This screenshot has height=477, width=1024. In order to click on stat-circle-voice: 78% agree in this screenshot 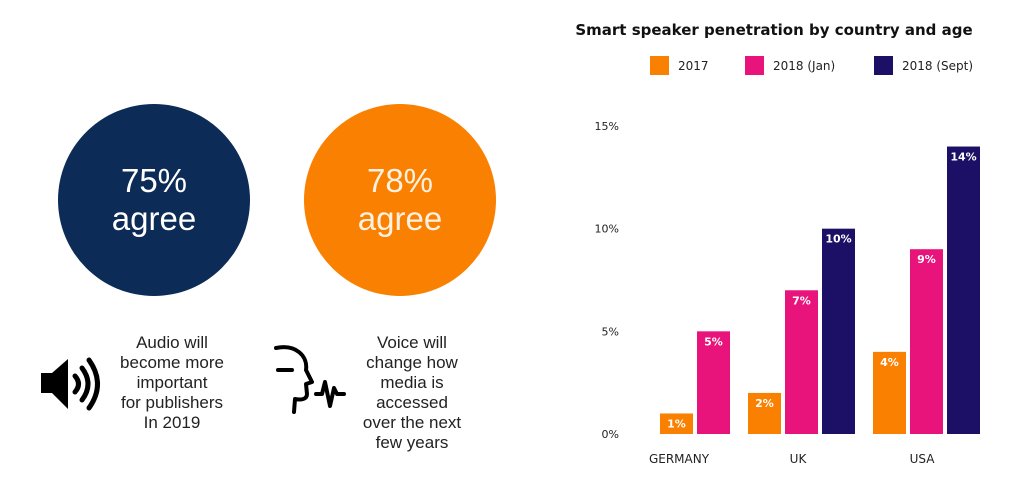, I will do `click(400, 200)`.